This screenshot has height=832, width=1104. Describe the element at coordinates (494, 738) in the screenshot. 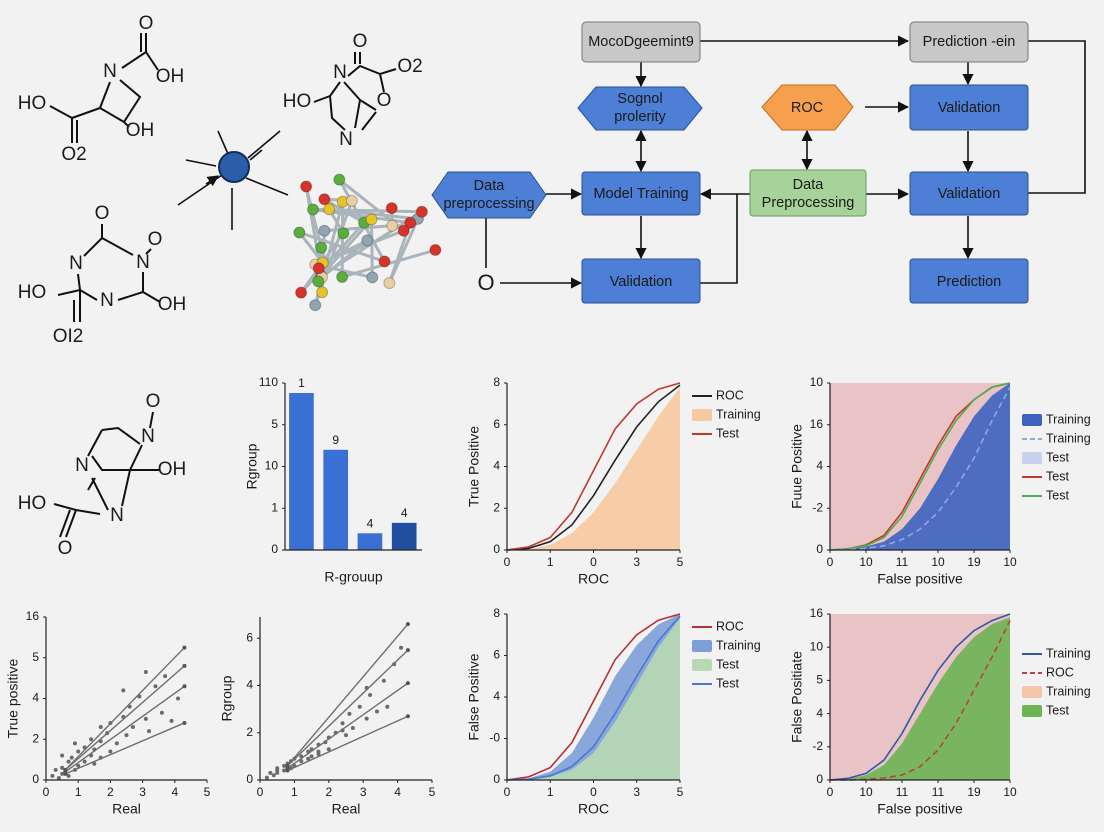

I see `y-tick-label: -0` at that location.